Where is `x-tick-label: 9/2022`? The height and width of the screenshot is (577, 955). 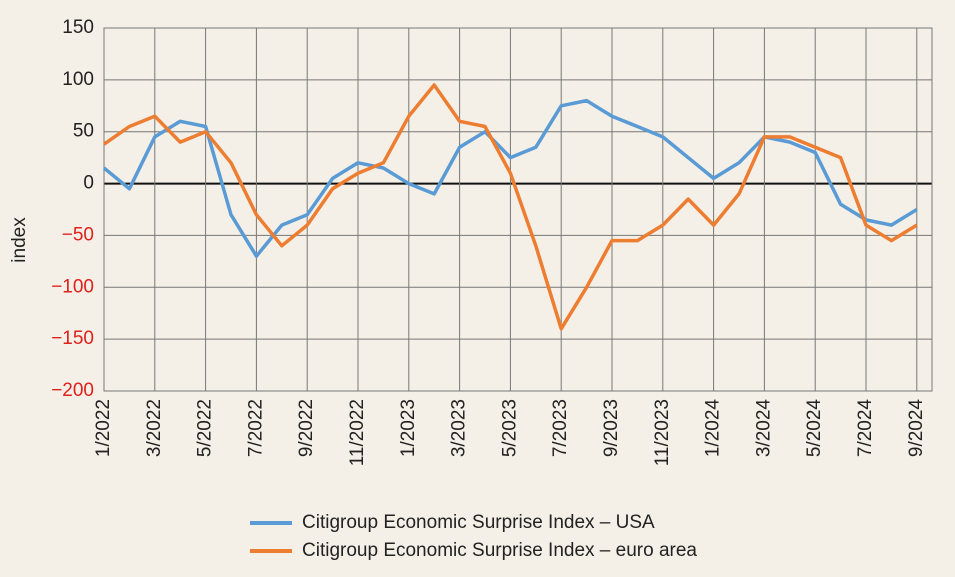 x-tick-label: 9/2022 is located at coordinates (306, 428).